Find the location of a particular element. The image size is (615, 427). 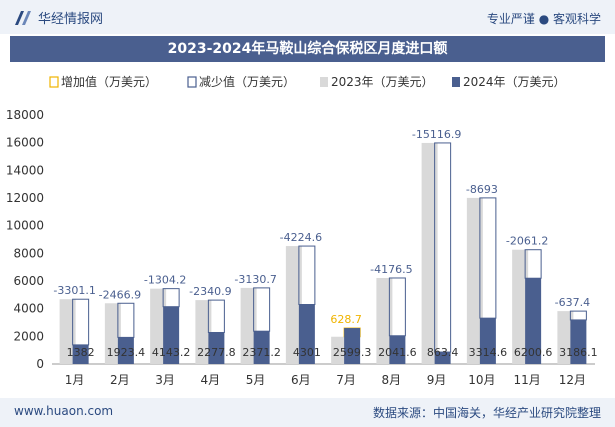

y-tick-label: 2000 is located at coordinates (28, 336).